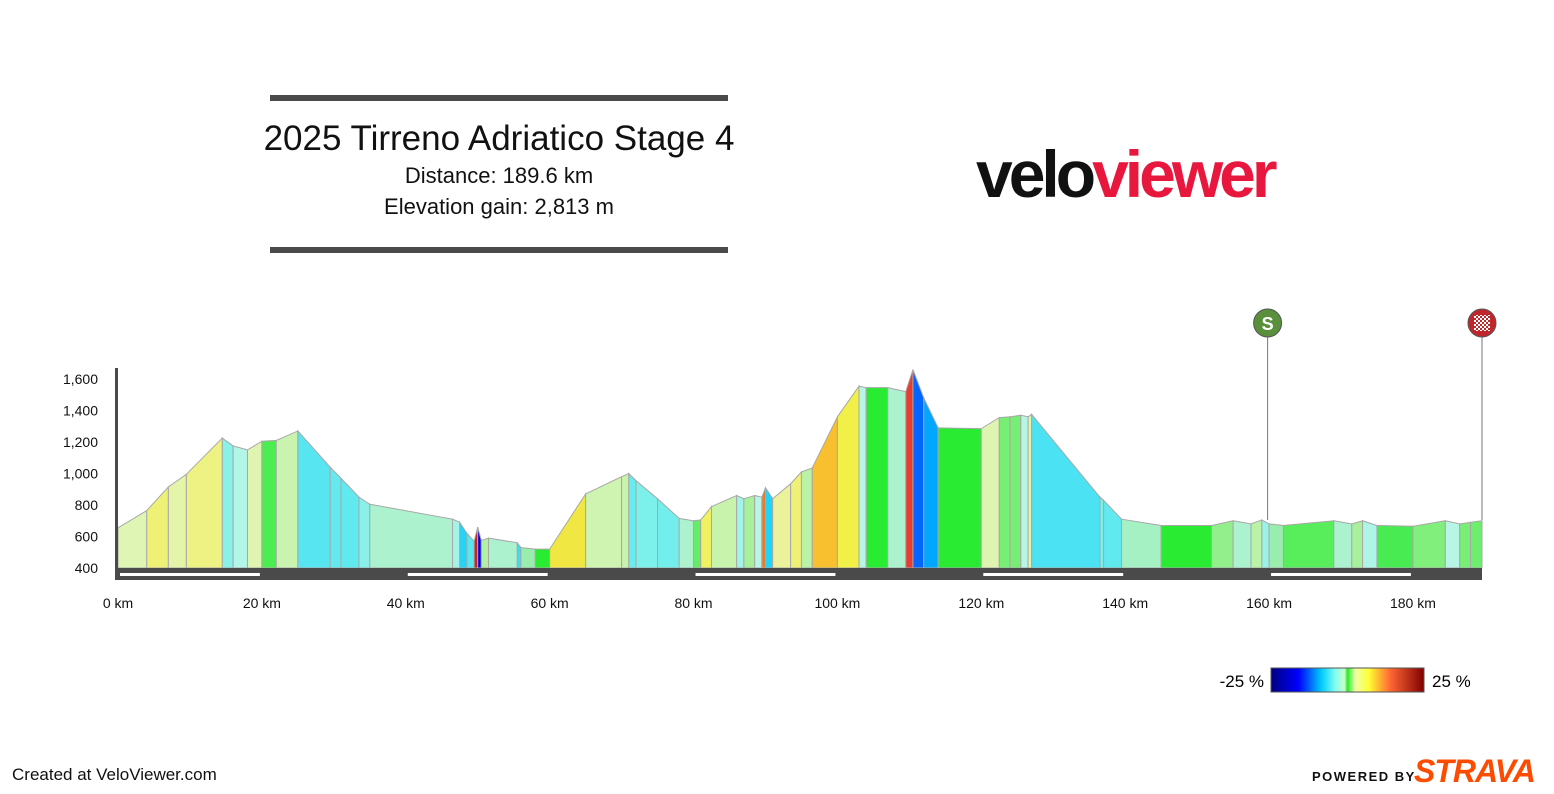 This screenshot has width=1554, height=794. I want to click on title-rule-bottom, so click(499, 250).